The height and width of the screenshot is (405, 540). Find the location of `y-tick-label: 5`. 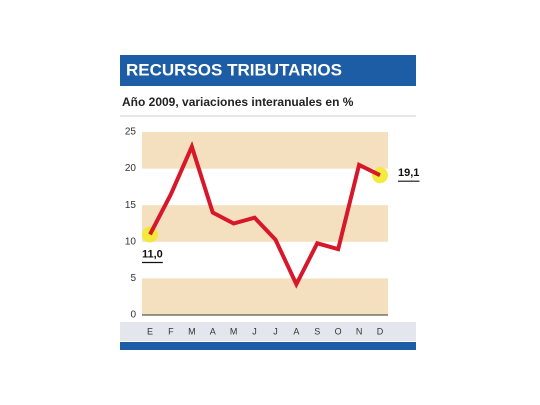

y-tick-label: 5 is located at coordinates (133, 278).